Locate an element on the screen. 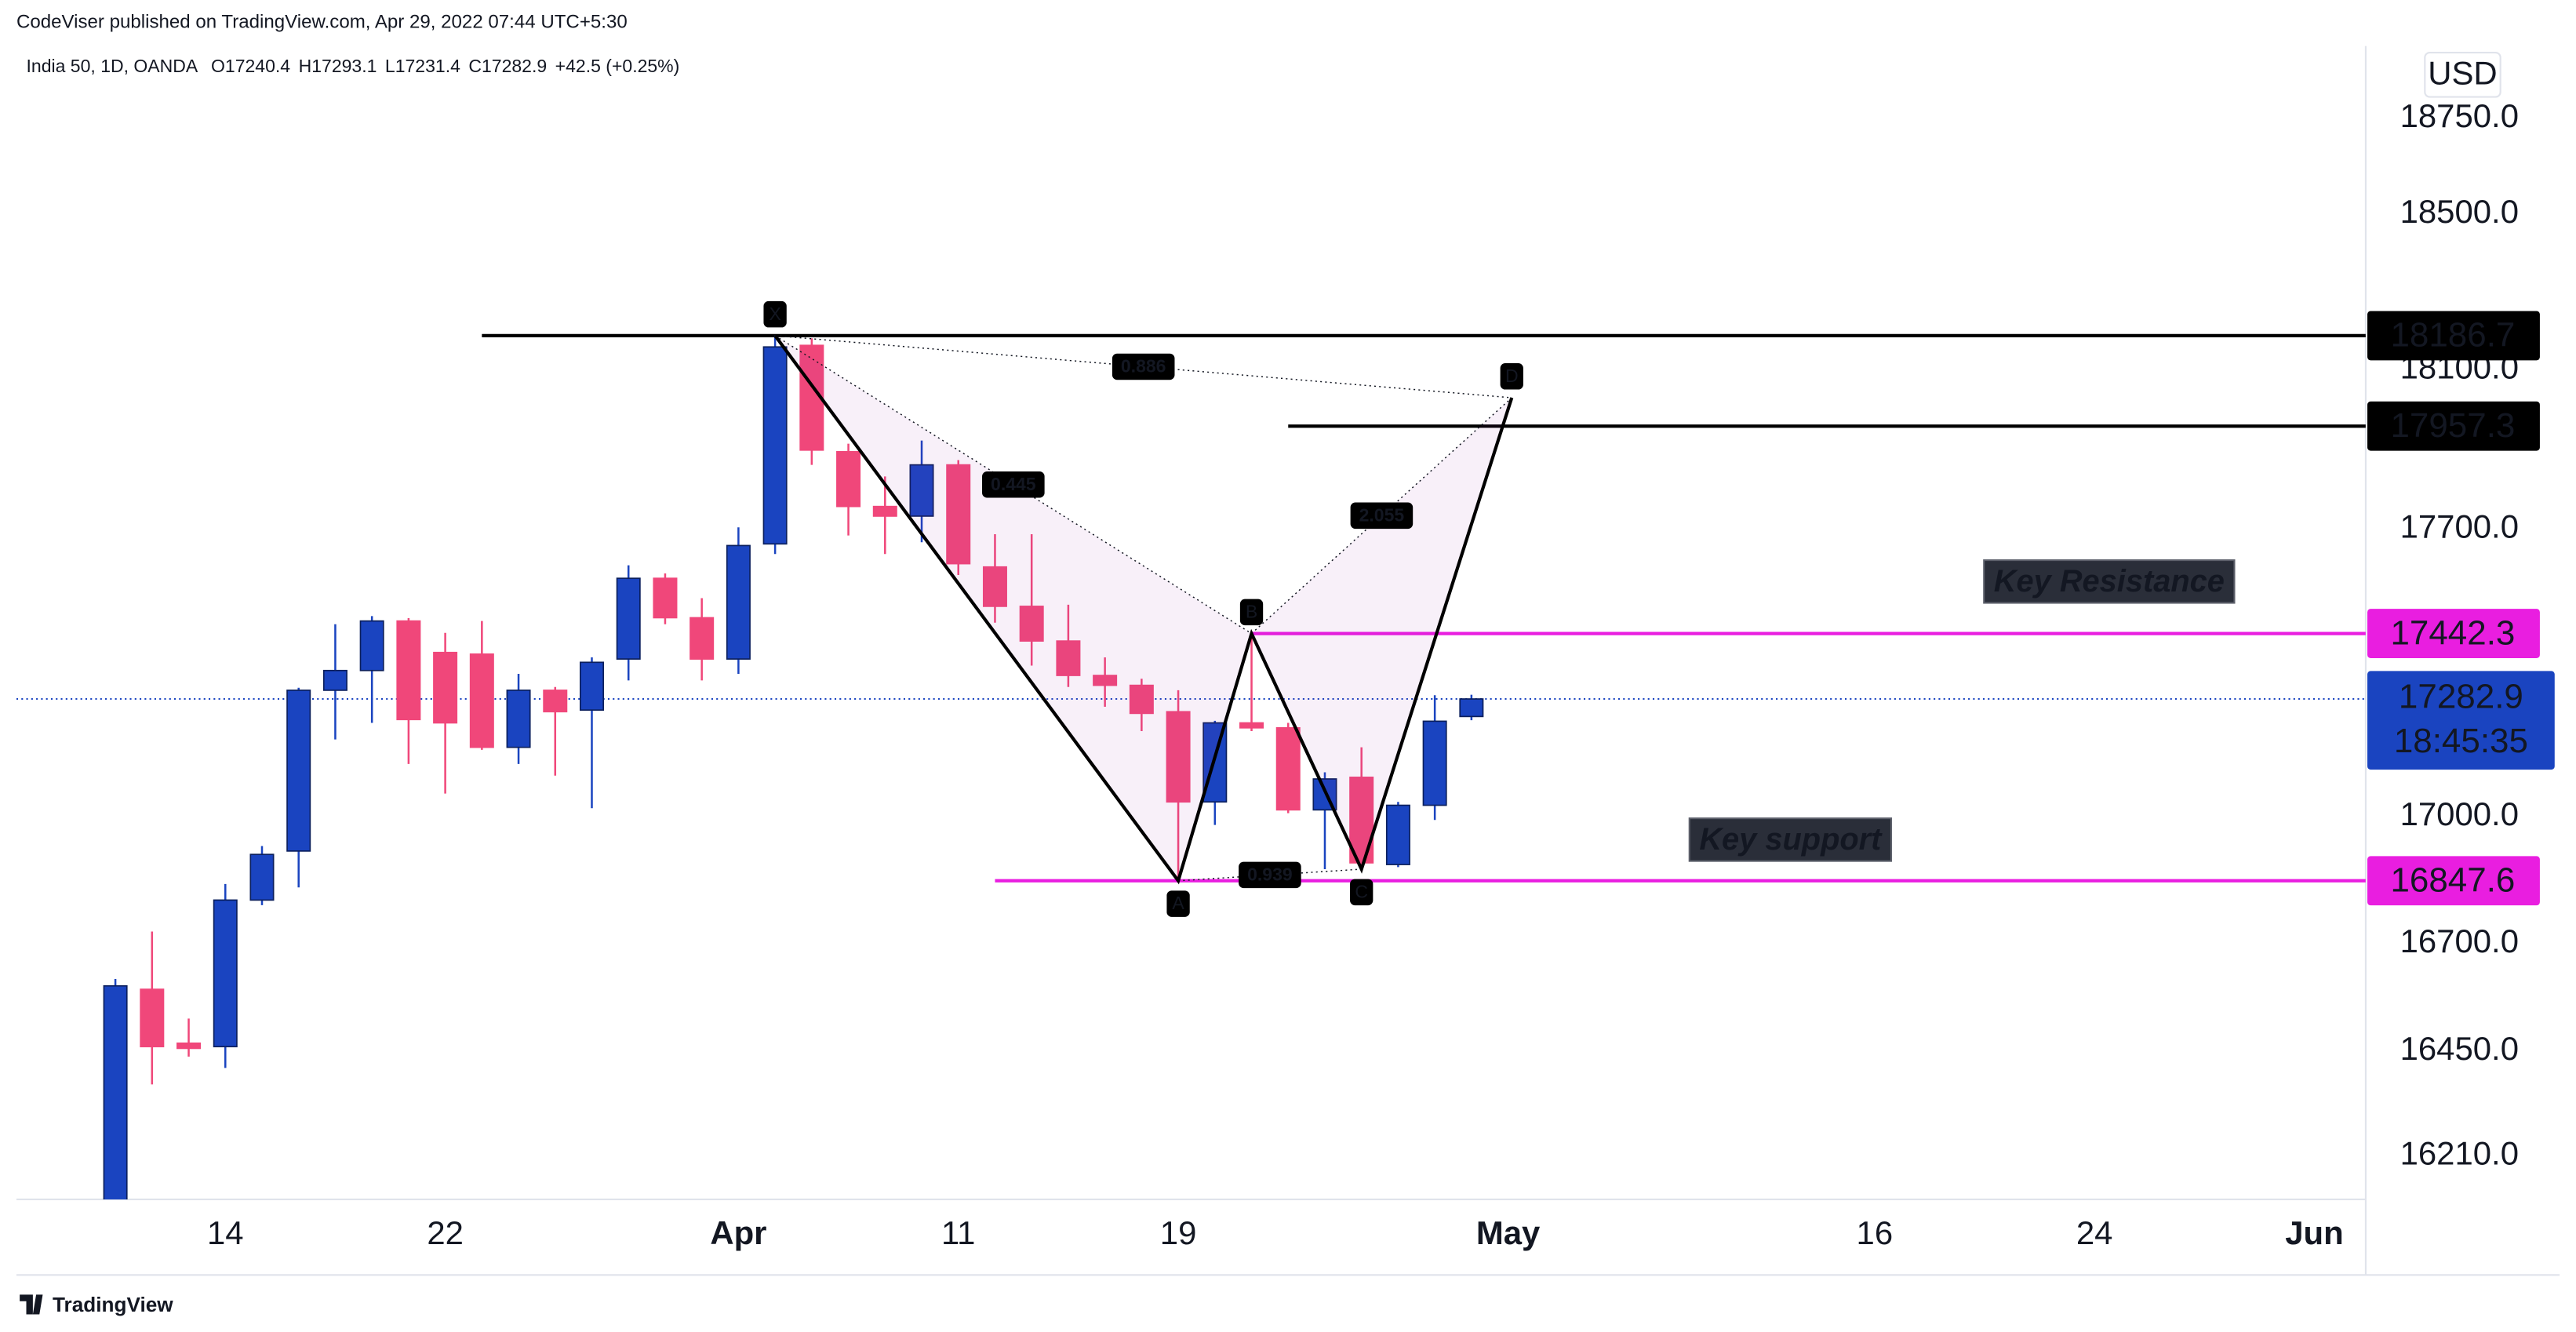 The width and height of the screenshot is (2576, 1332). x-tick-label: 24 is located at coordinates (2094, 1233).